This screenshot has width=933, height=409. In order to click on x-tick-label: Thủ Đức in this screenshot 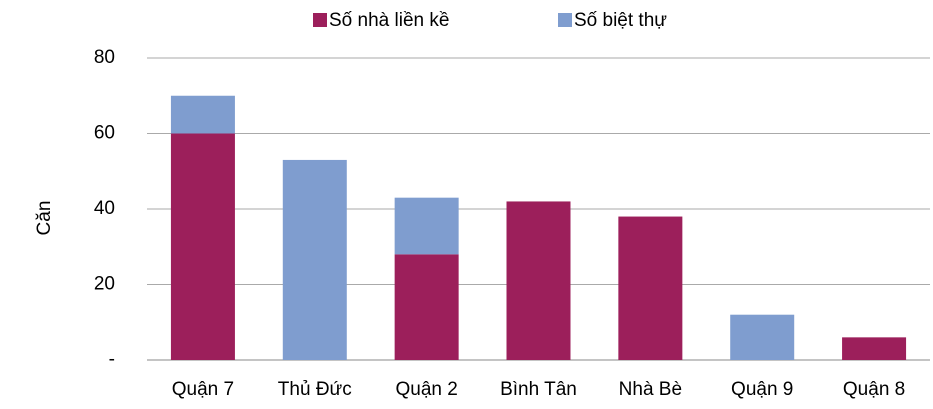, I will do `click(315, 389)`.